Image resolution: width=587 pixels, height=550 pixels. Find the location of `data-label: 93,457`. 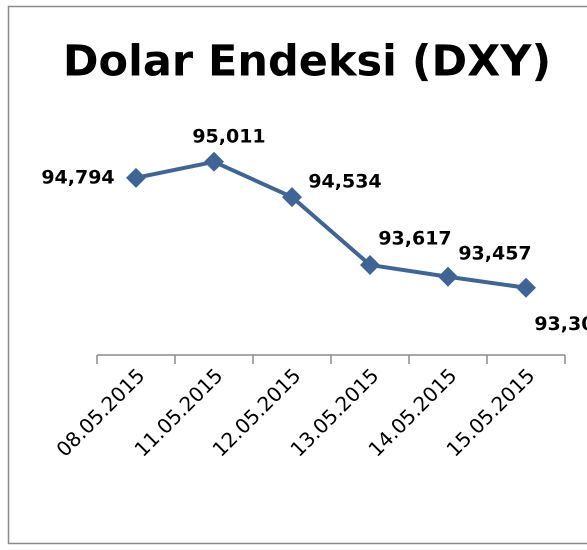

data-label: 93,457 is located at coordinates (494, 253).